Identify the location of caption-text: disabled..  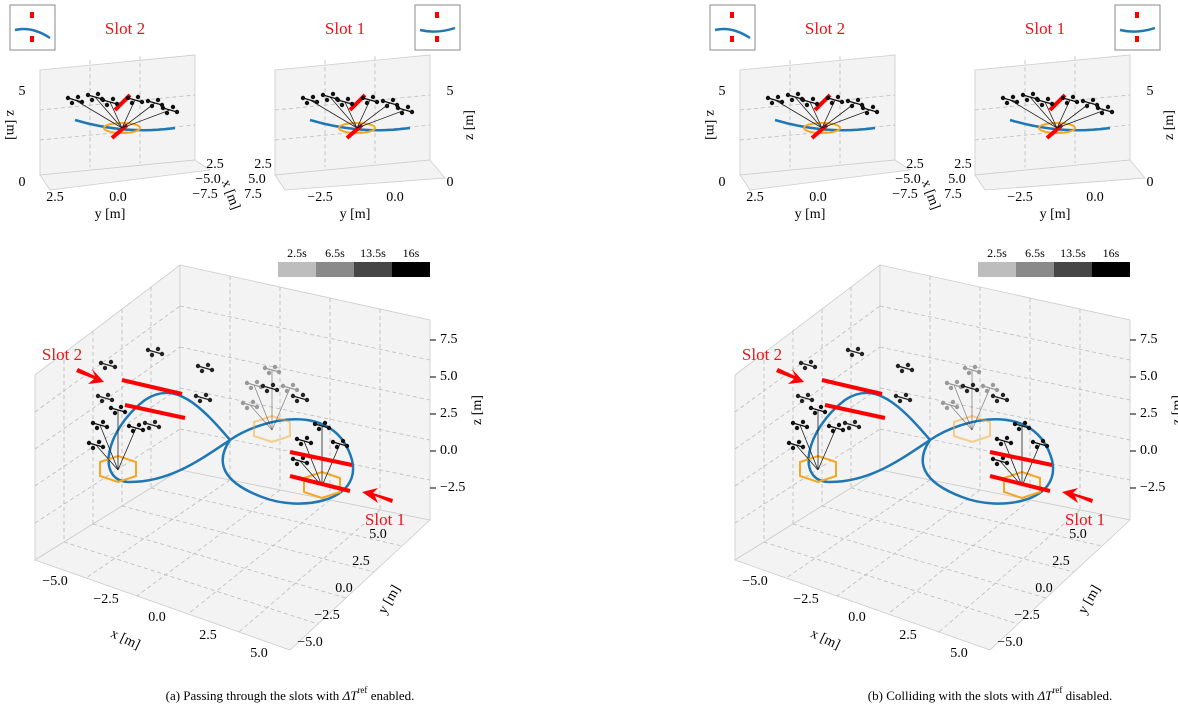
(1087, 695).